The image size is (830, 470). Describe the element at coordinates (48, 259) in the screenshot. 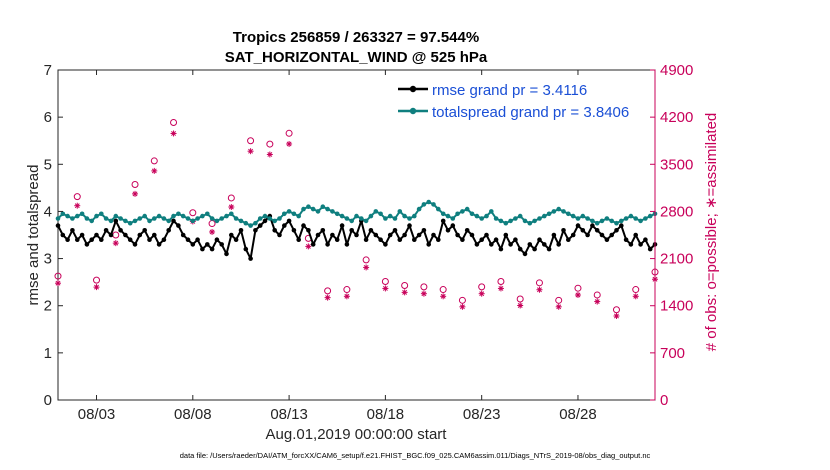

I see `y-tick-label: 3` at that location.